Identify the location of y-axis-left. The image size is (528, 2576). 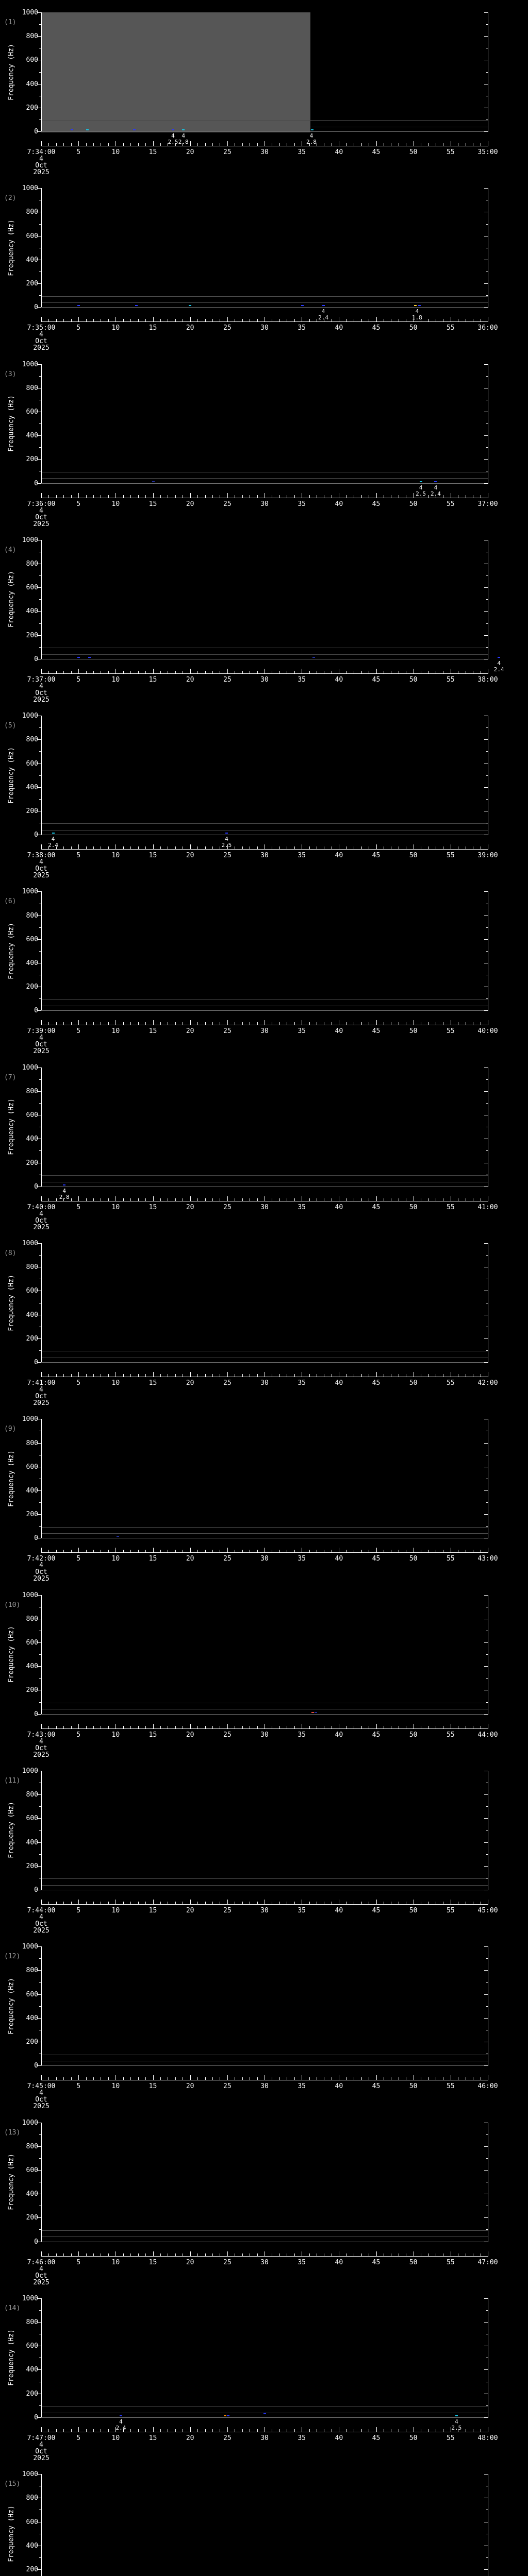
(41, 1479).